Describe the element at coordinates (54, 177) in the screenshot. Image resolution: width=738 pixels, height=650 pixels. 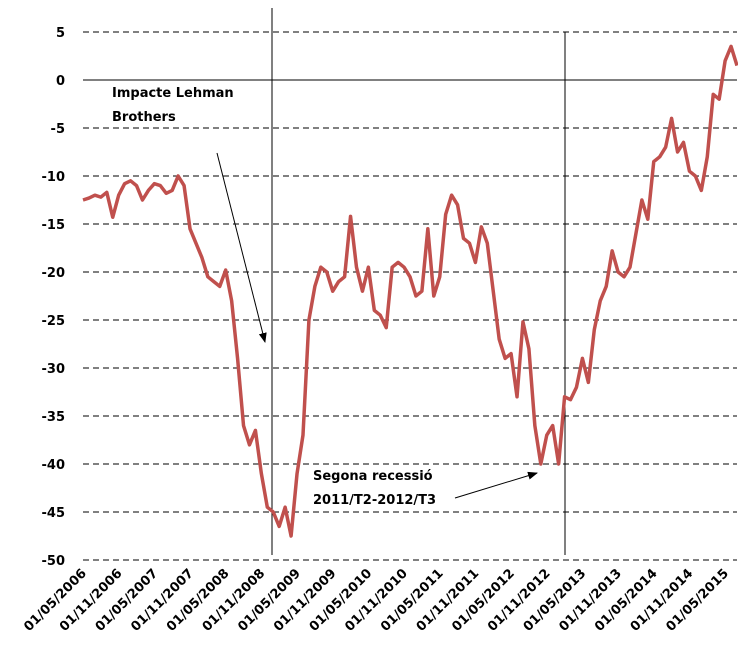
I see `y-tick-label: -10` at that location.